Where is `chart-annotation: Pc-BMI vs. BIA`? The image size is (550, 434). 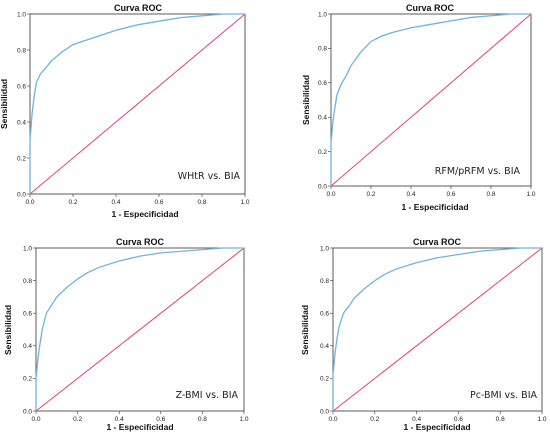
chart-annotation: Pc-BMI vs. BIA is located at coordinates (504, 395).